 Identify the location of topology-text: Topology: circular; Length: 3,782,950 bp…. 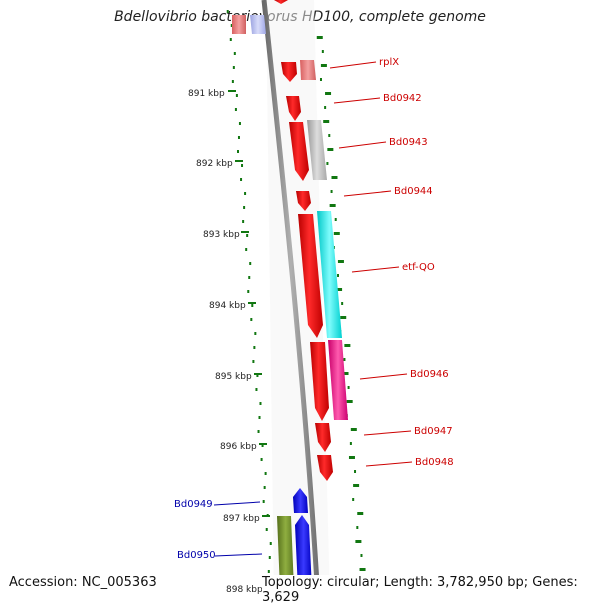
(431, 590).